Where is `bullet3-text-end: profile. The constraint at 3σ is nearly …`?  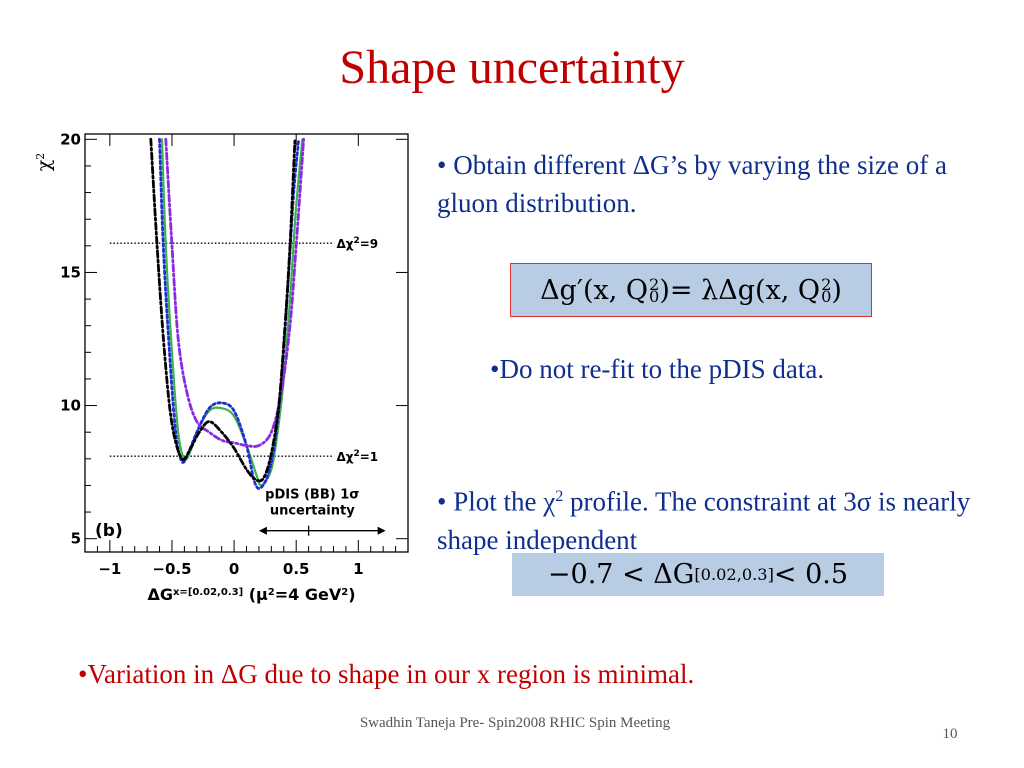 bullet3-text-end: profile. The constraint at 3σ is nearly … is located at coordinates (704, 520).